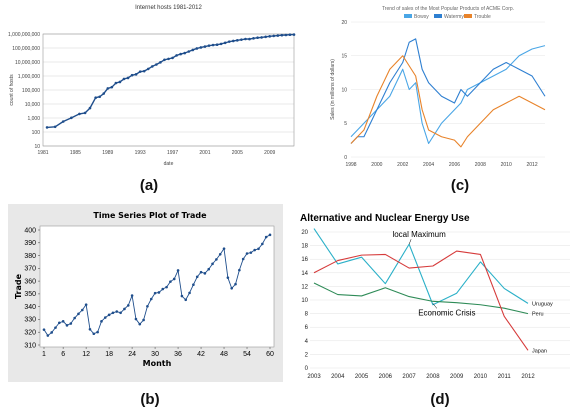 The height and width of the screenshot is (412, 581). I want to click on chart-b-ytick: 380, so click(30, 256).